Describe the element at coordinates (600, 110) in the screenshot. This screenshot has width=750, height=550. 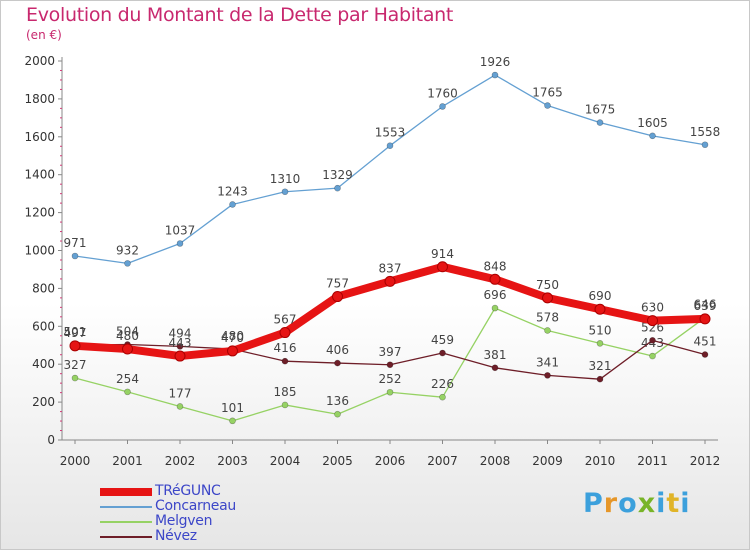
I see `data-label-concarneau: 1675` at that location.